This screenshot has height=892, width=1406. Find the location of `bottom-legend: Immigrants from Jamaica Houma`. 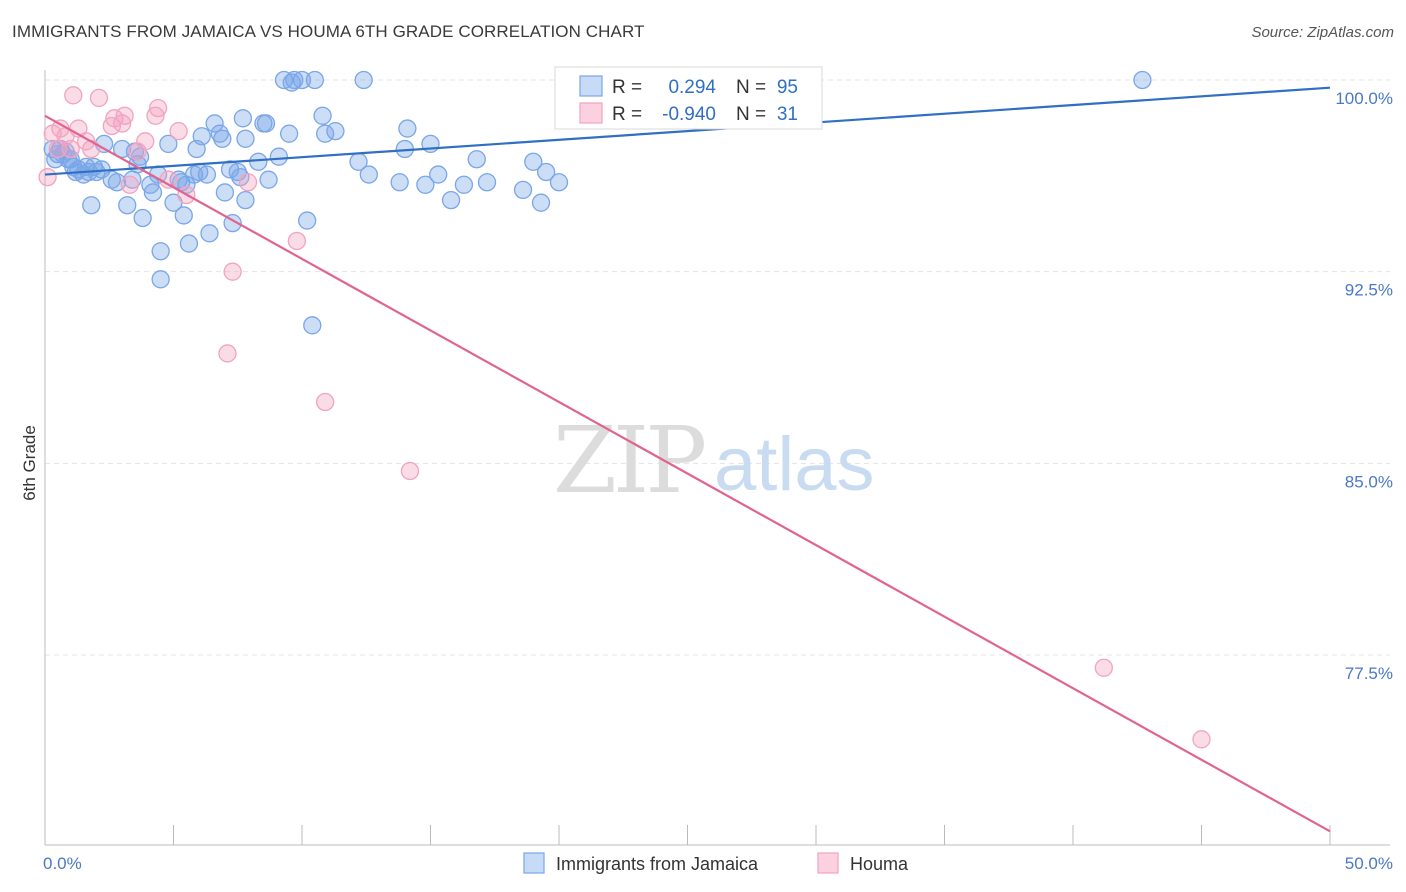

bottom-legend: Immigrants from Jamaica Houma is located at coordinates (716, 863).